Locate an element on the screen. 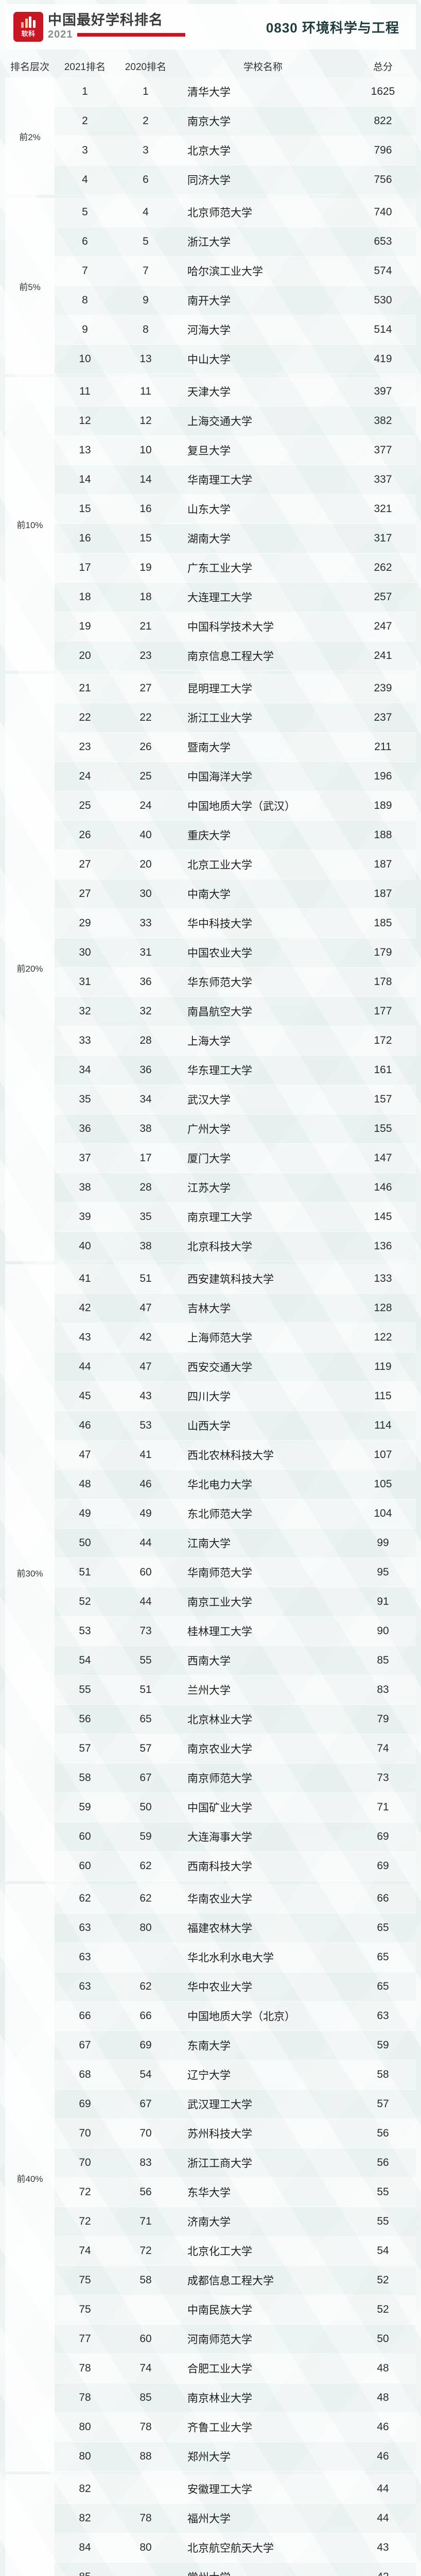 The height and width of the screenshot is (2576, 421). table-row: 85 常州大学42 is located at coordinates (235, 2569).